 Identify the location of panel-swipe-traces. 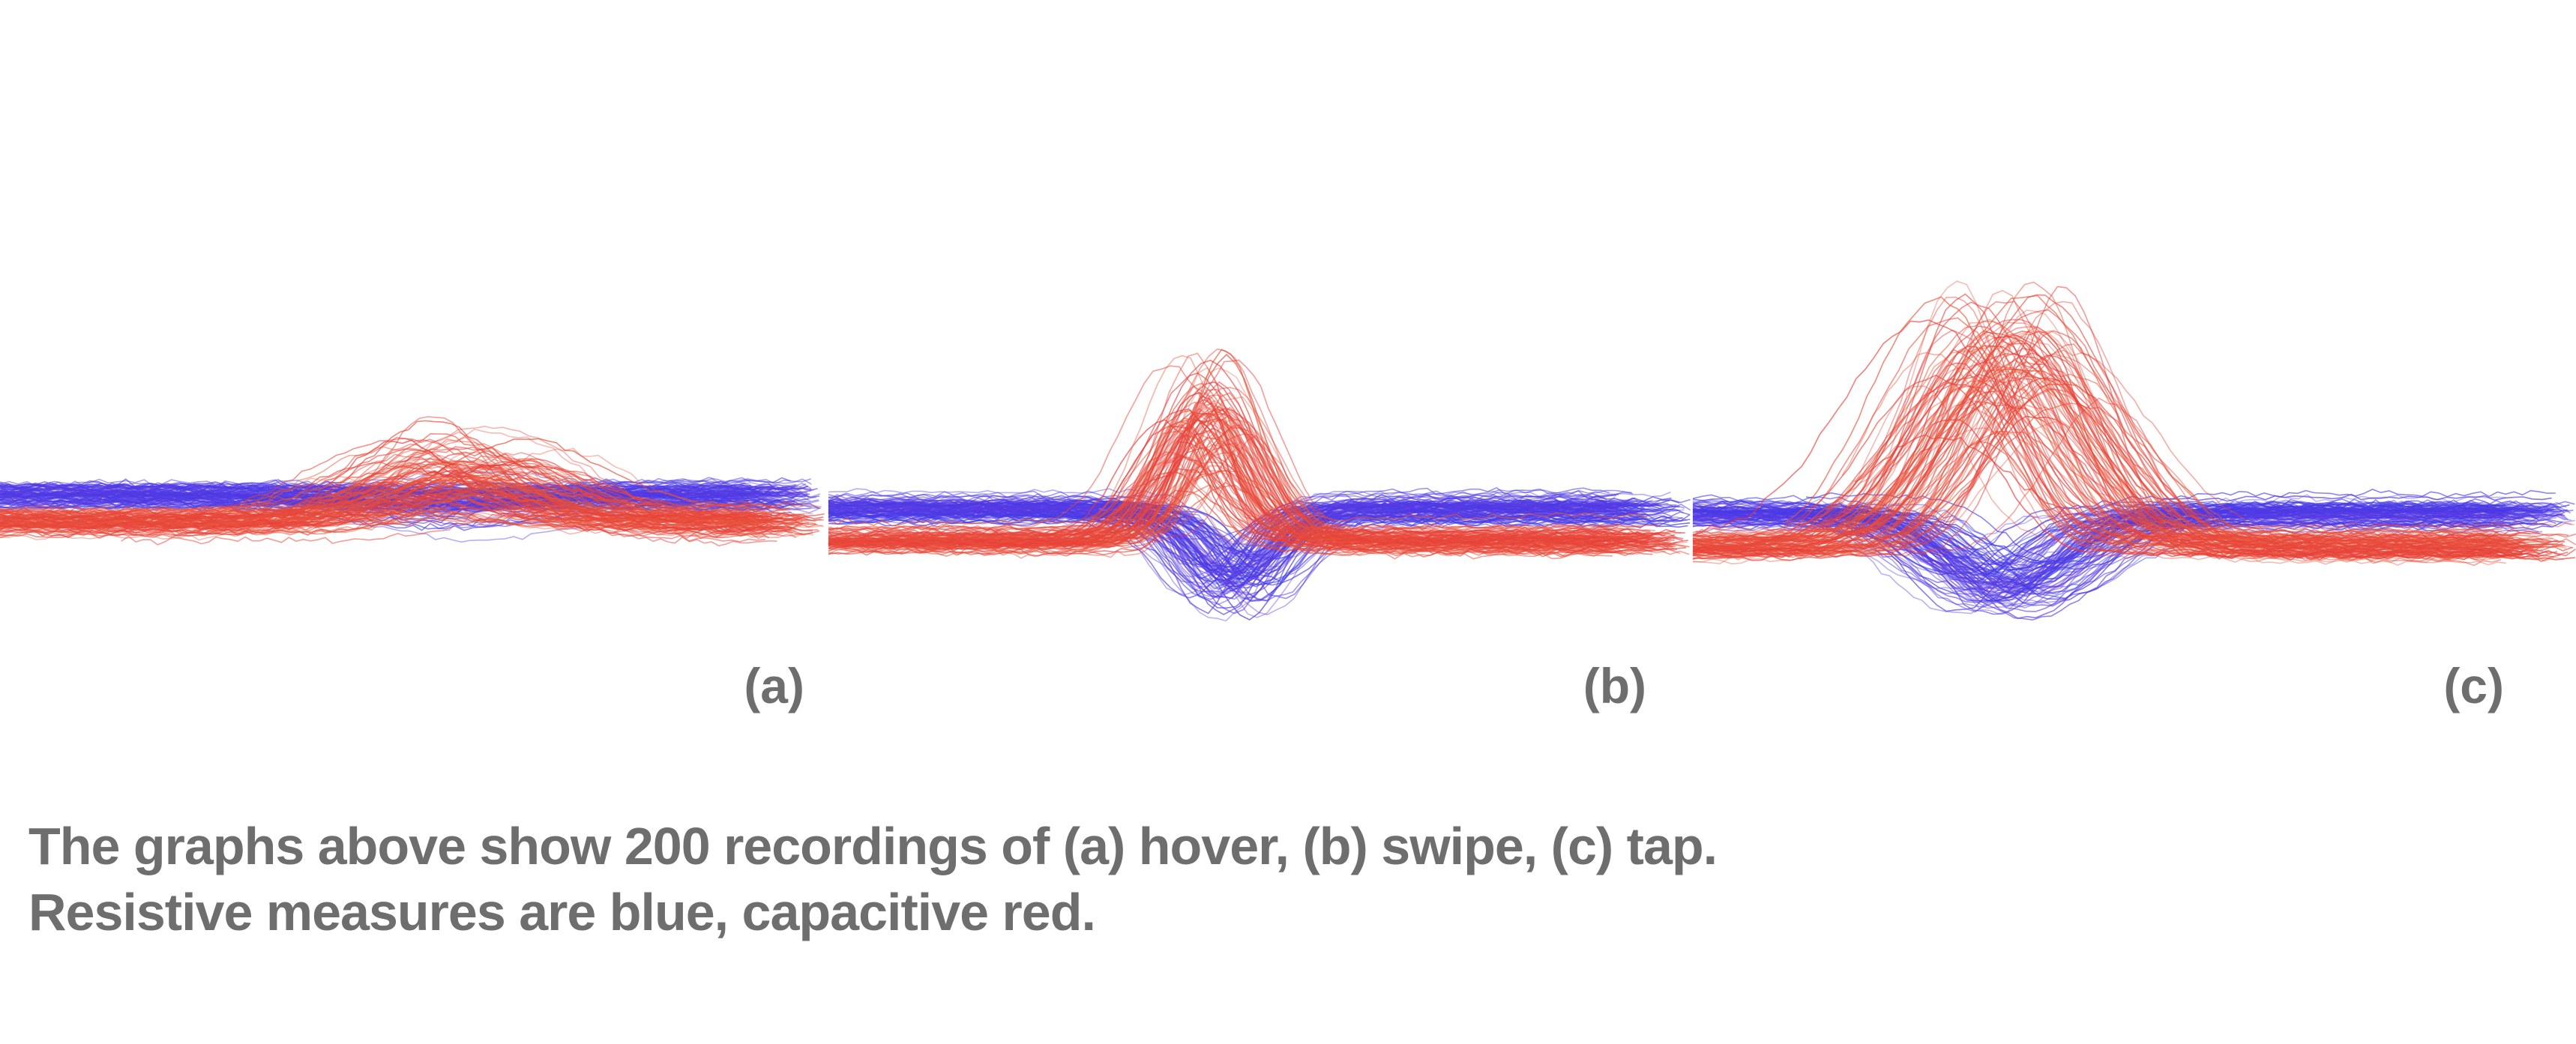
(1259, 485).